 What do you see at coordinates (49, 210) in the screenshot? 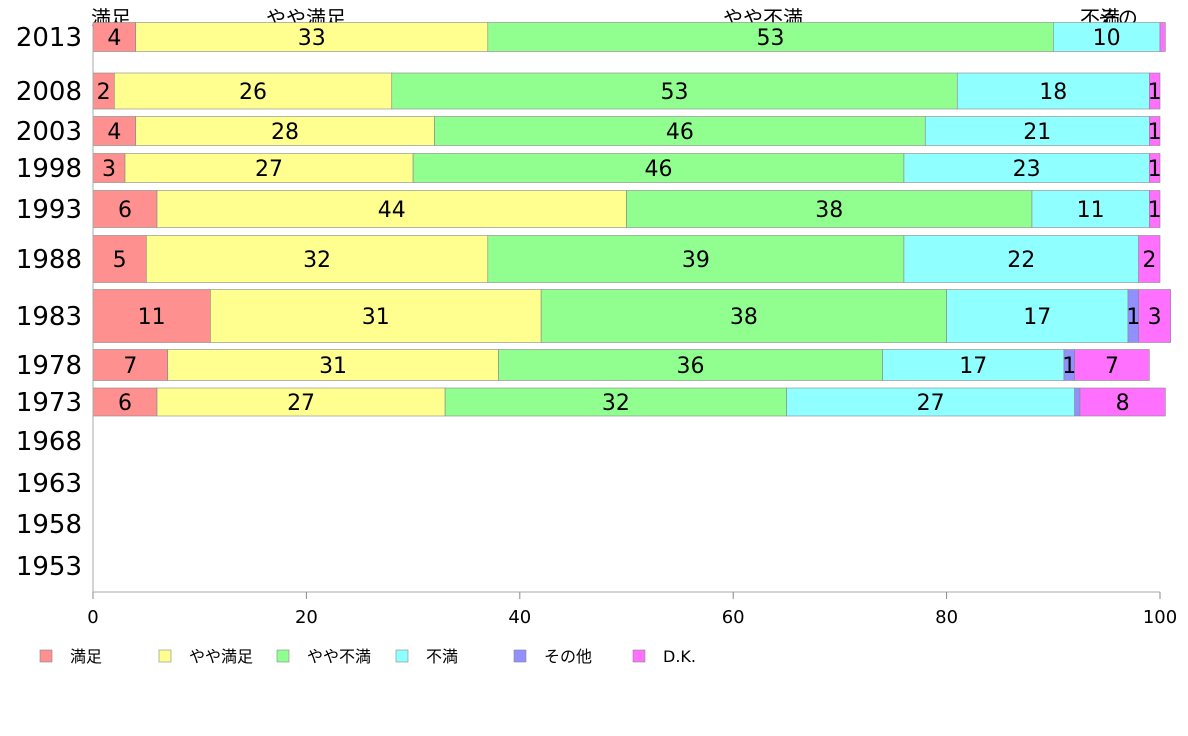
I see `y-tick-label: 1993` at bounding box center [49, 210].